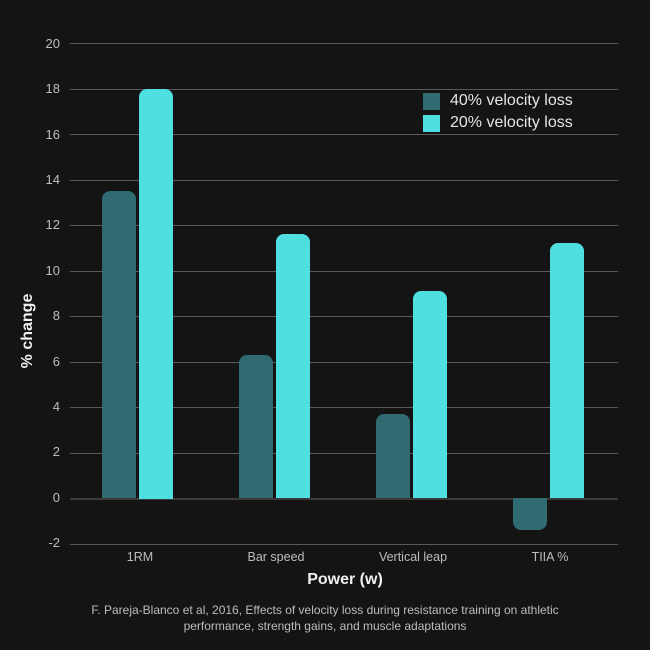 The width and height of the screenshot is (650, 650). Describe the element at coordinates (511, 100) in the screenshot. I see `legend-label: 40% velocity loss` at that location.